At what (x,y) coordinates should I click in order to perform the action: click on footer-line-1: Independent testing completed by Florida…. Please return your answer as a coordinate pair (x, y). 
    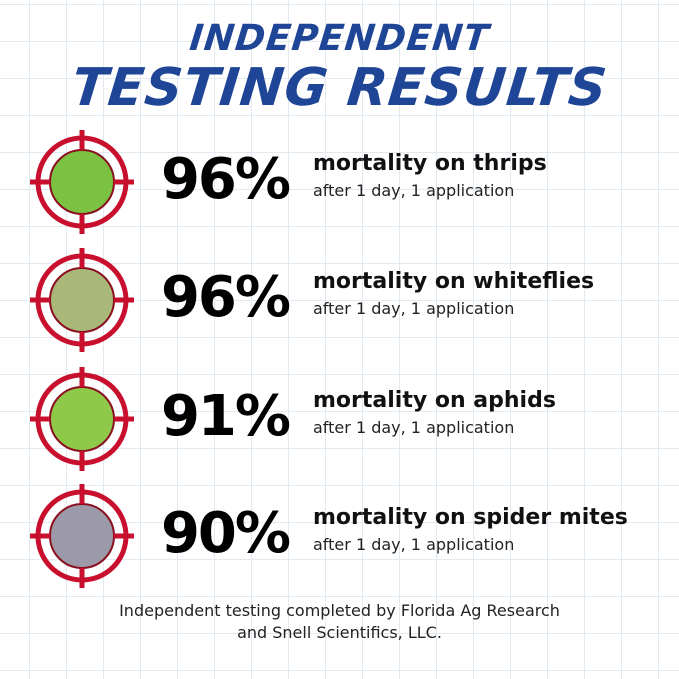
    Looking at the image, I should click on (339, 610).